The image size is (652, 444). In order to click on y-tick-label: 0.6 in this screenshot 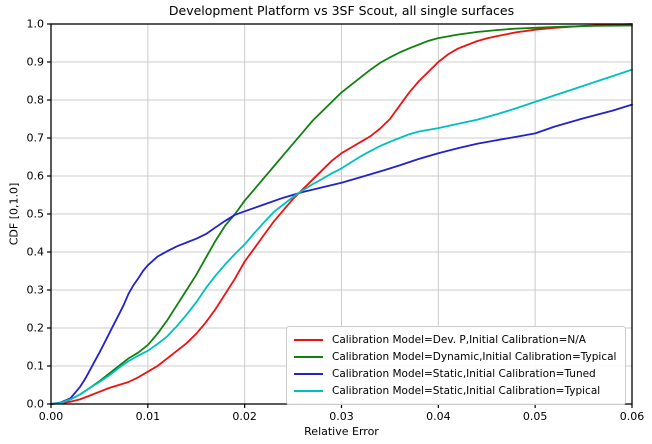, I will do `click(36, 176)`.